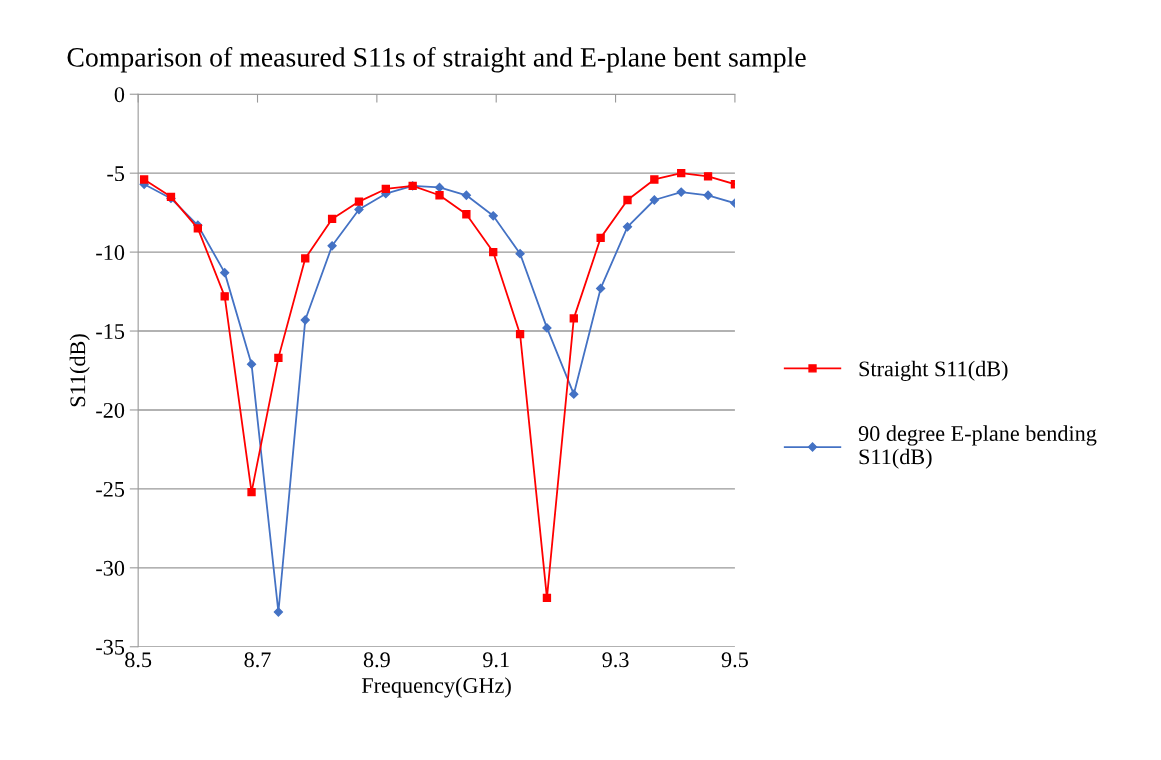  What do you see at coordinates (110, 568) in the screenshot?
I see `y-tick-label: -30` at bounding box center [110, 568].